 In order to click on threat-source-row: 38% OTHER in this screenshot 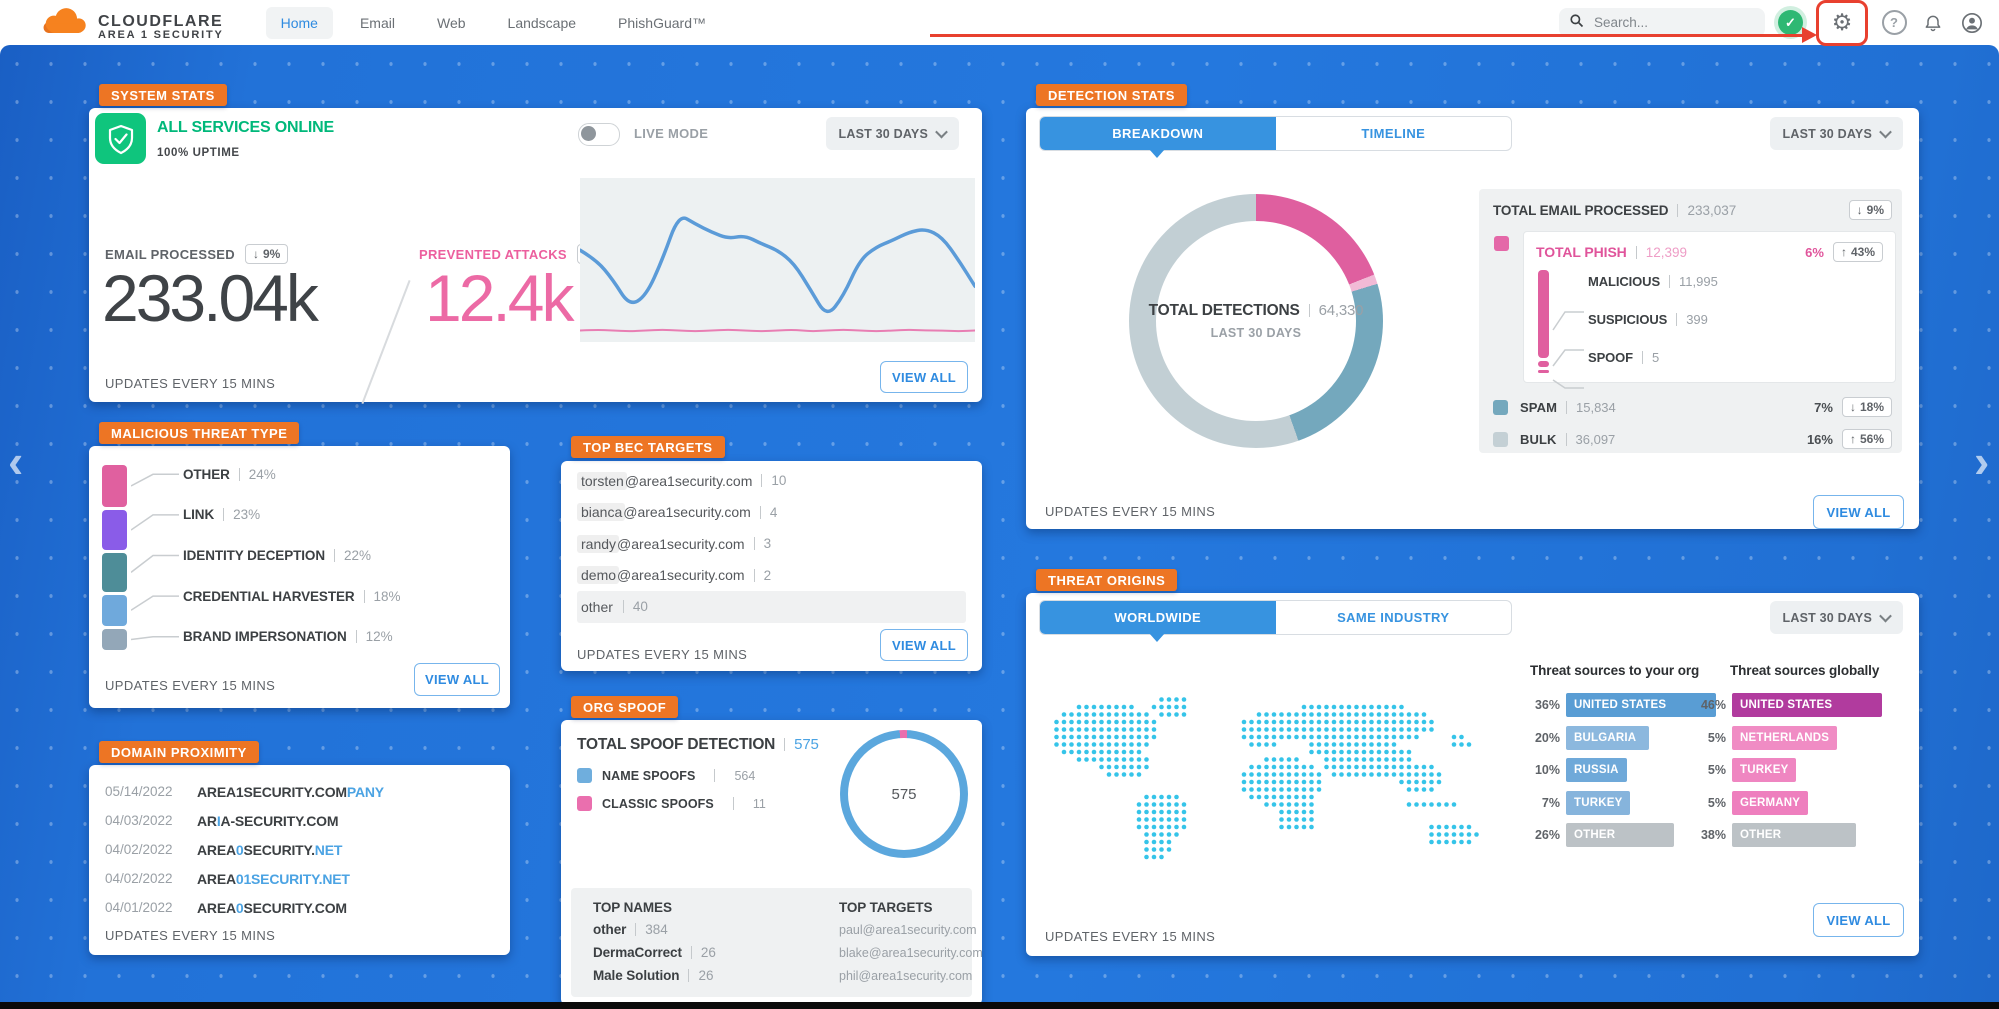, I will do `click(1784, 835)`.